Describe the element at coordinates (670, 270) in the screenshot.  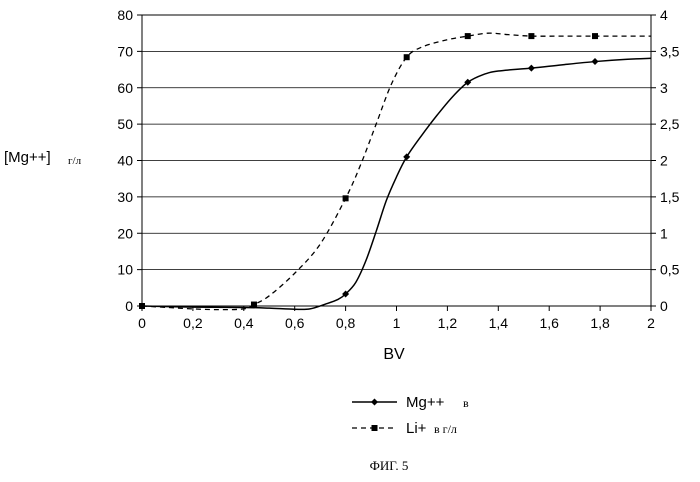
I see `y-right-tick-label: 0,5` at that location.